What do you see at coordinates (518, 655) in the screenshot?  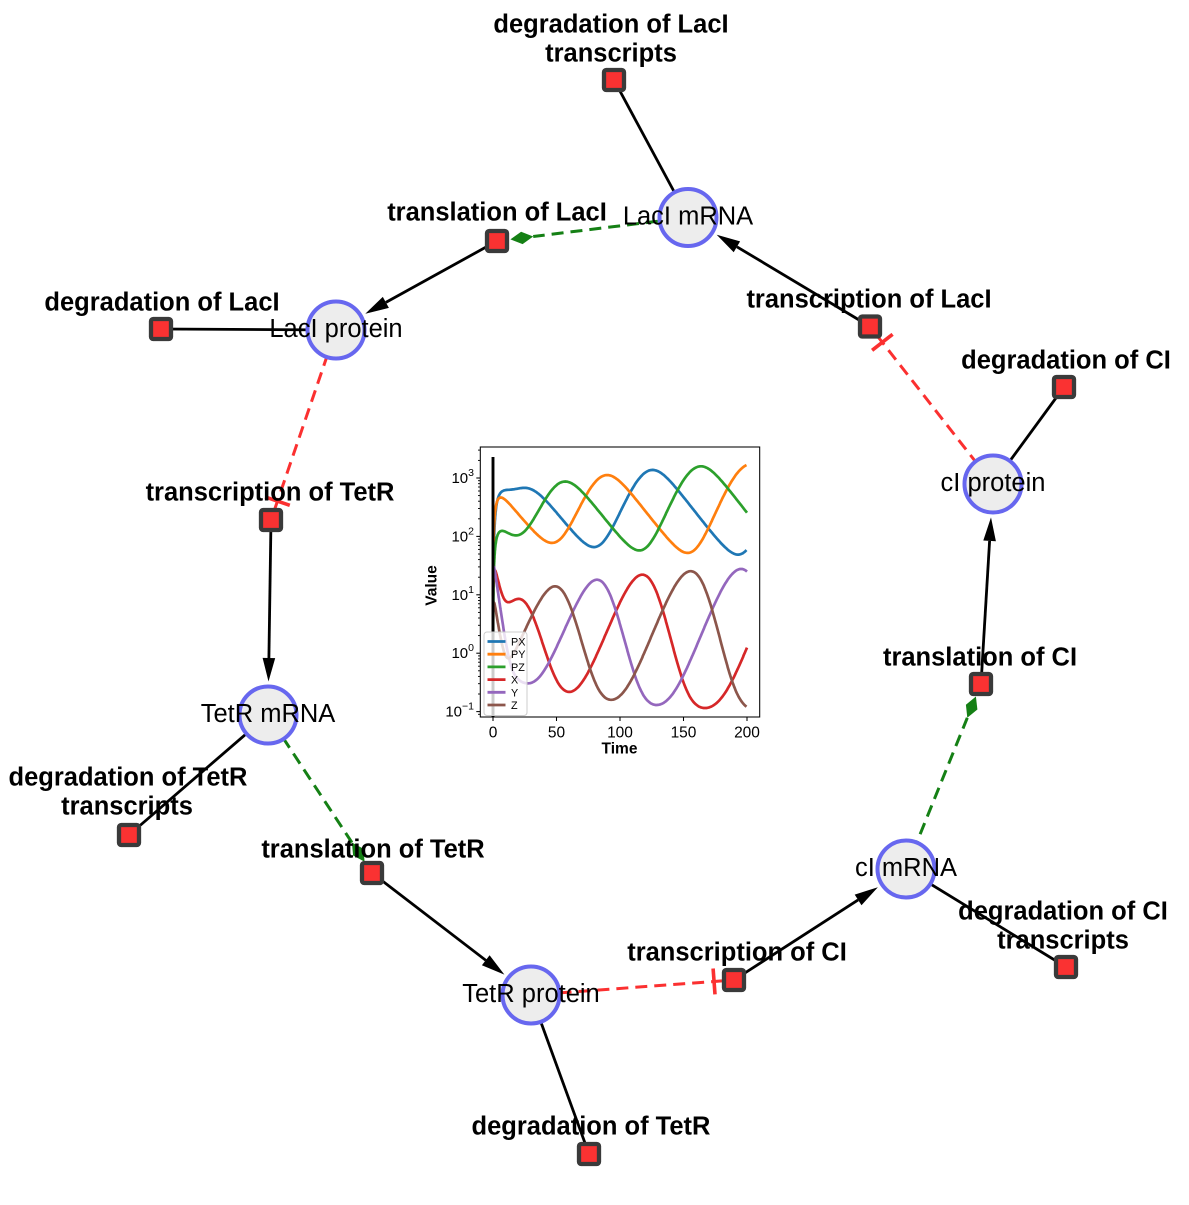 I see `svg-text: PY` at bounding box center [518, 655].